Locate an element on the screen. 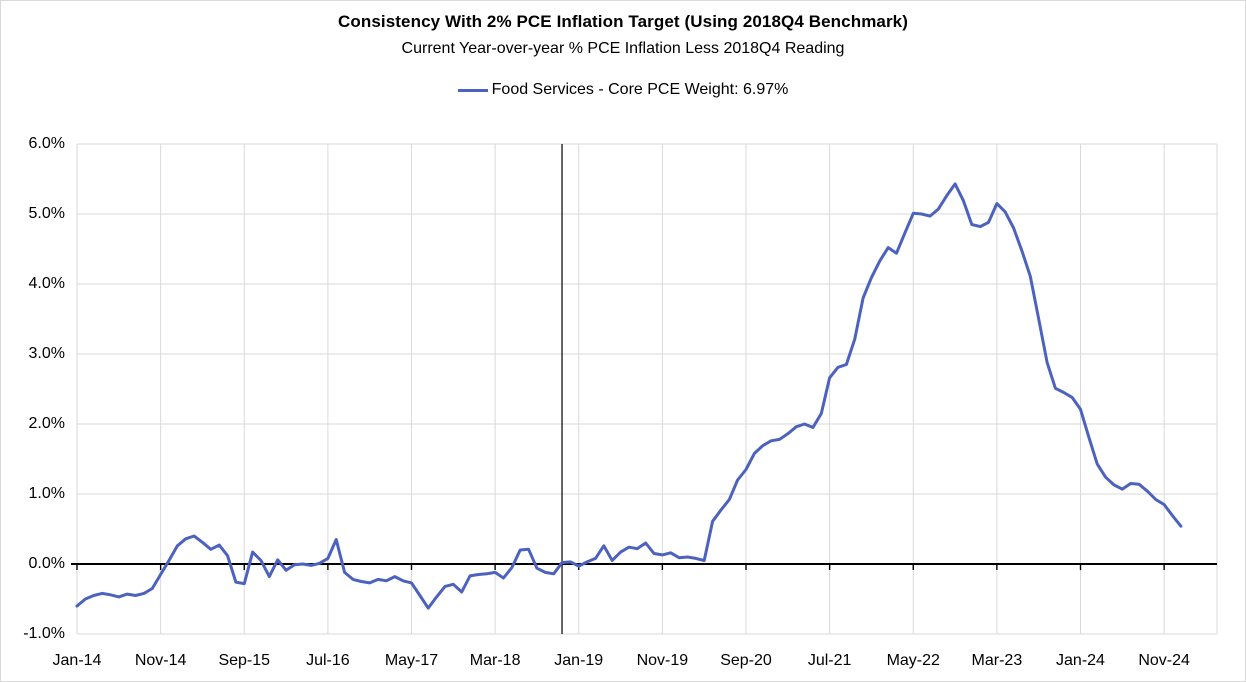  x-tick-label: Jan-24 is located at coordinates (1080, 660).